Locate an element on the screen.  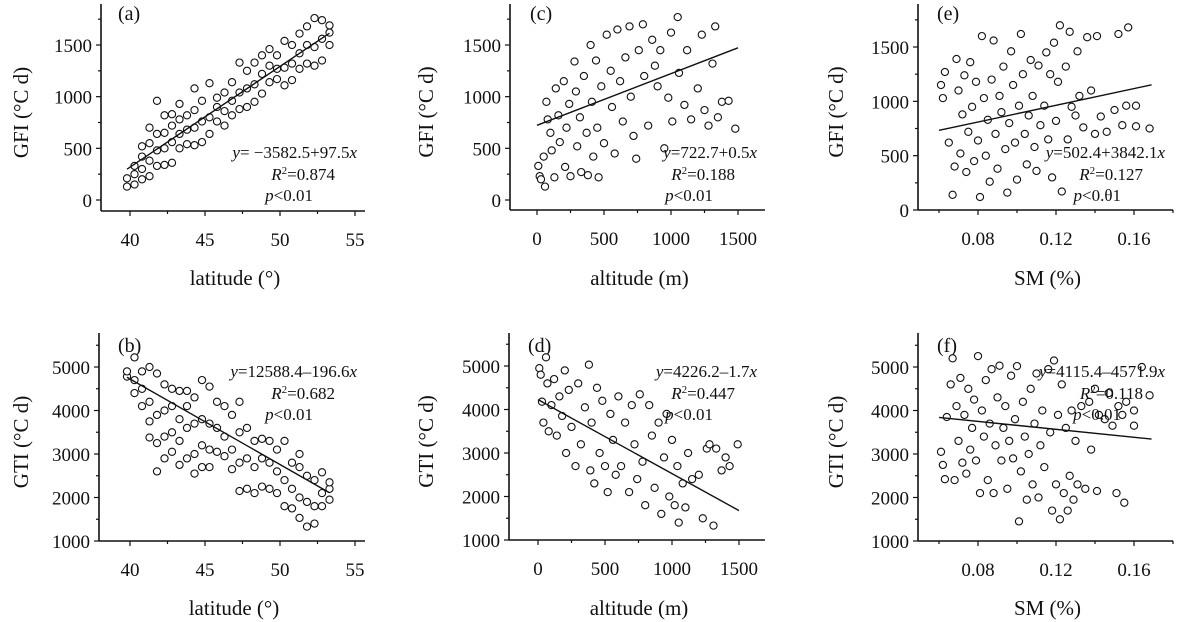
panel-label: (d) is located at coordinates (539, 346).